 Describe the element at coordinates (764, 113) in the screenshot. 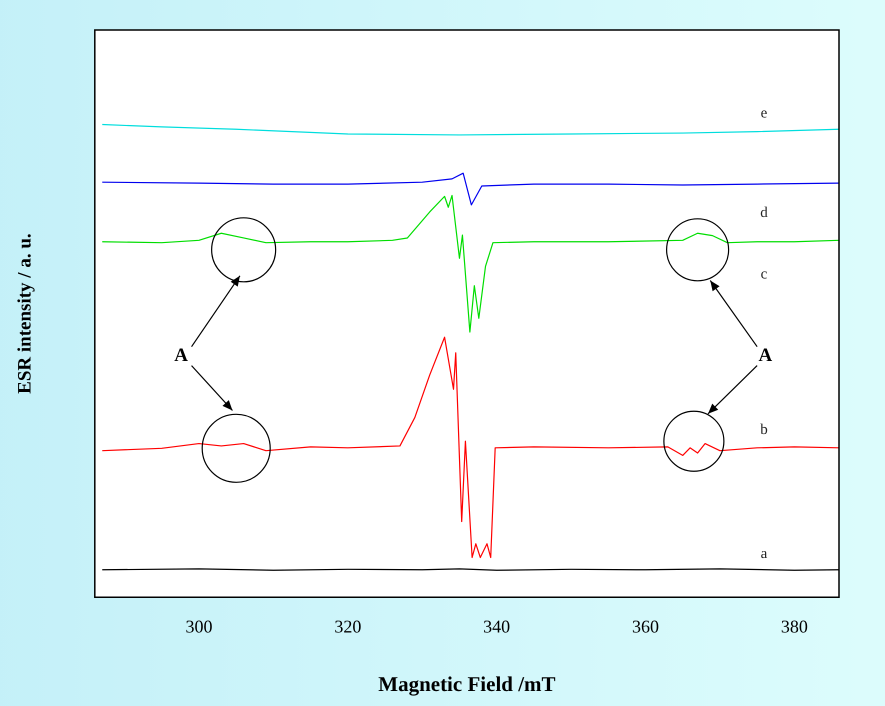

I see `series-label: e` at that location.